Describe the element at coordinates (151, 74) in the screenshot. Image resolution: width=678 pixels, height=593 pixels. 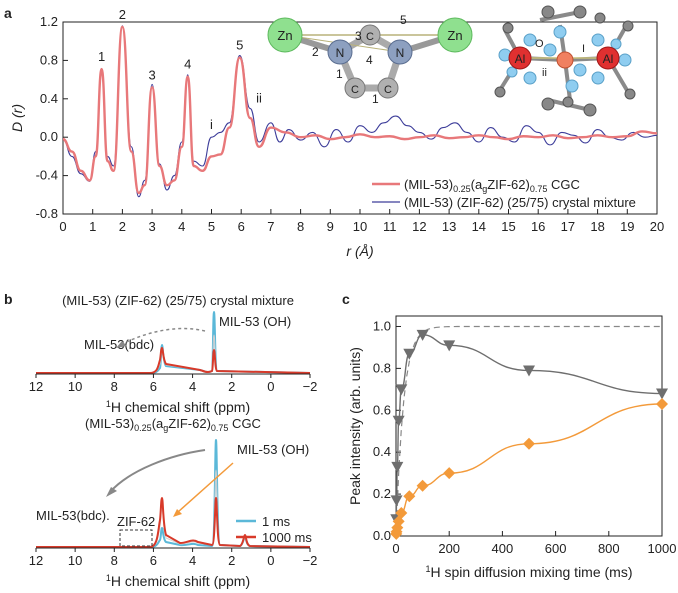
I see `peak-label: 3` at that location.